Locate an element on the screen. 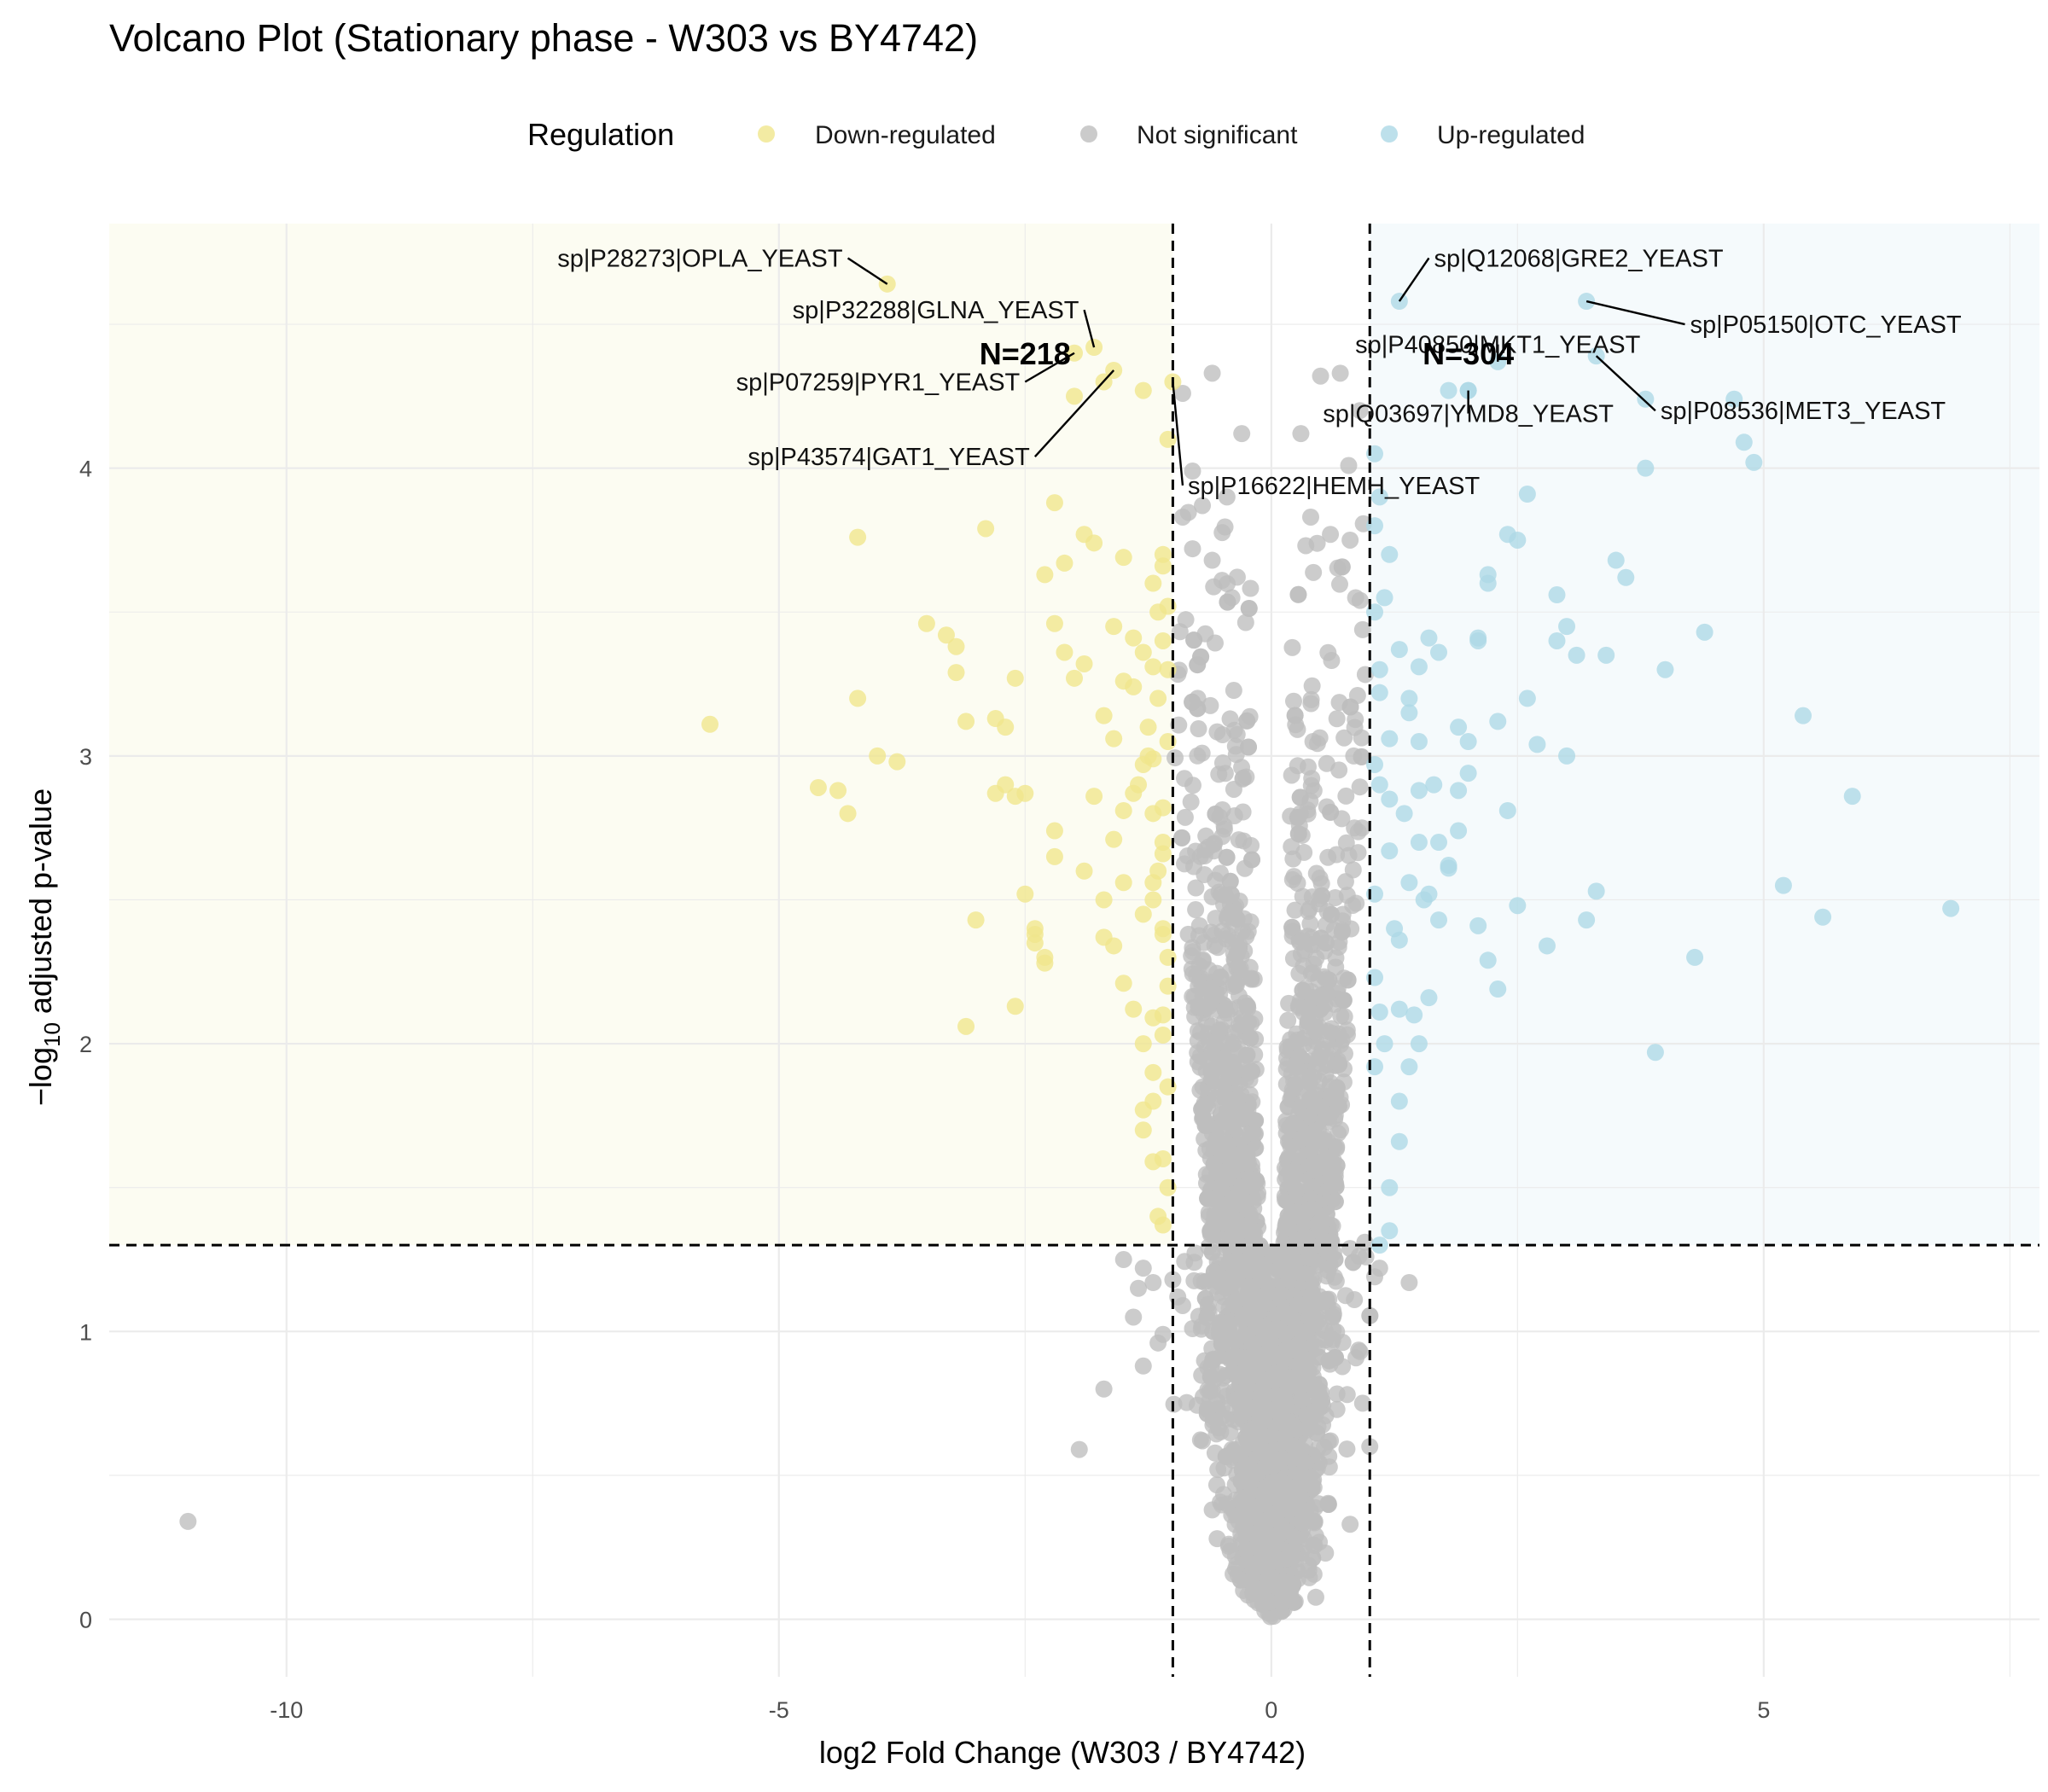  y-tick-label: 4 is located at coordinates (85, 470).